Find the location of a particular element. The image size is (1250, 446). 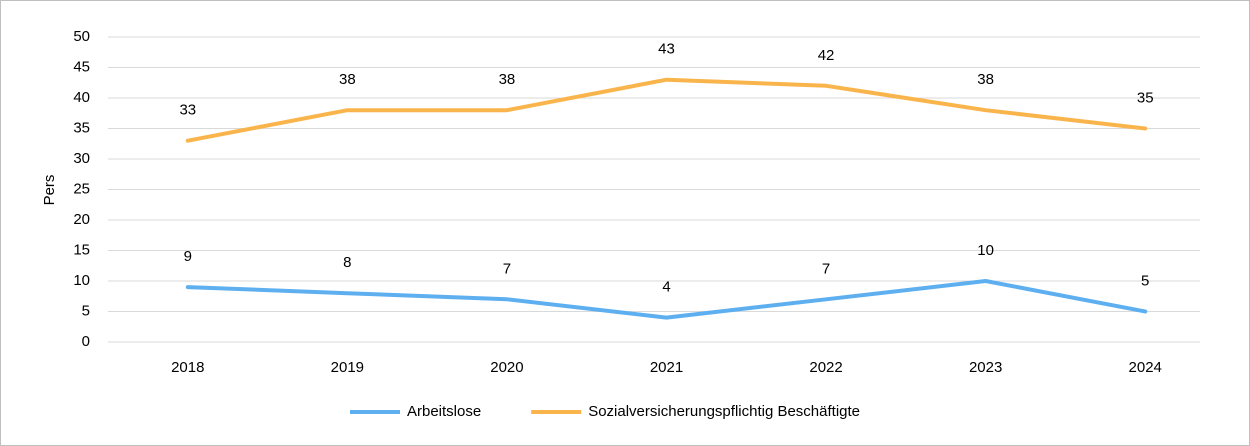

data-label: 9 is located at coordinates (188, 256).